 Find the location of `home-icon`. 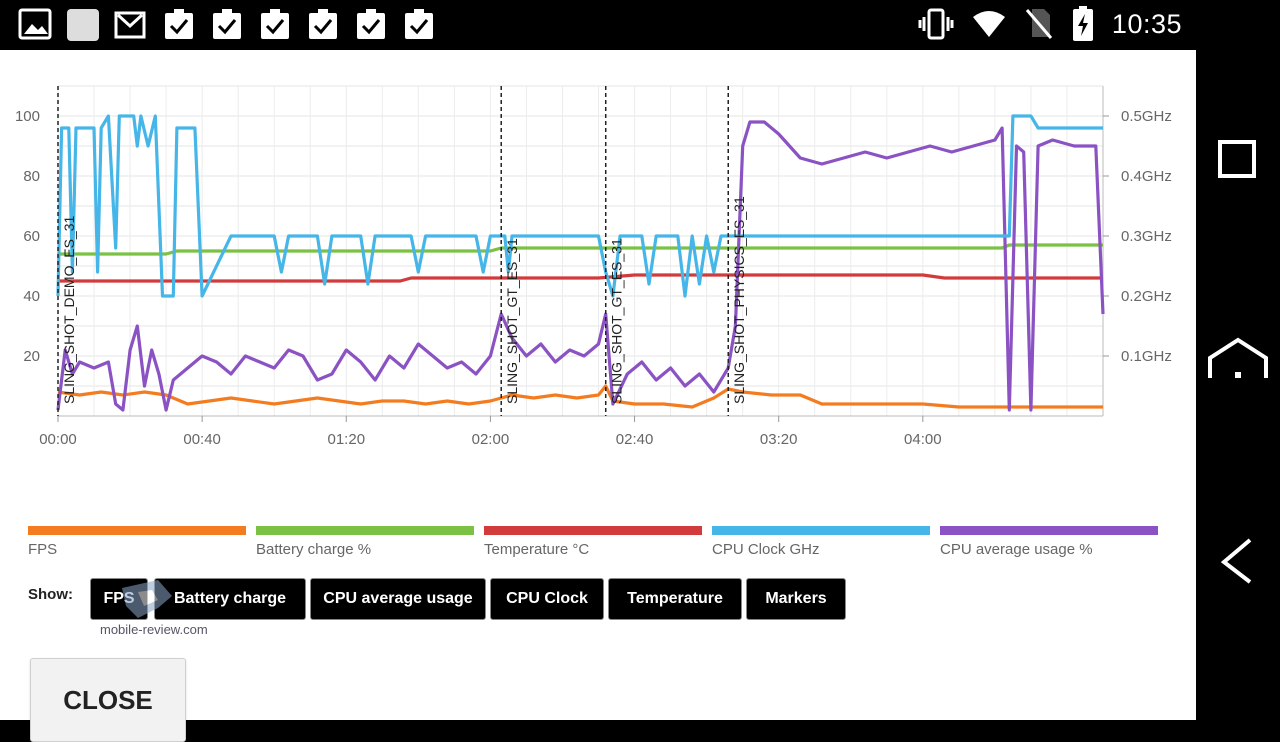

home-icon is located at coordinates (1238, 357).